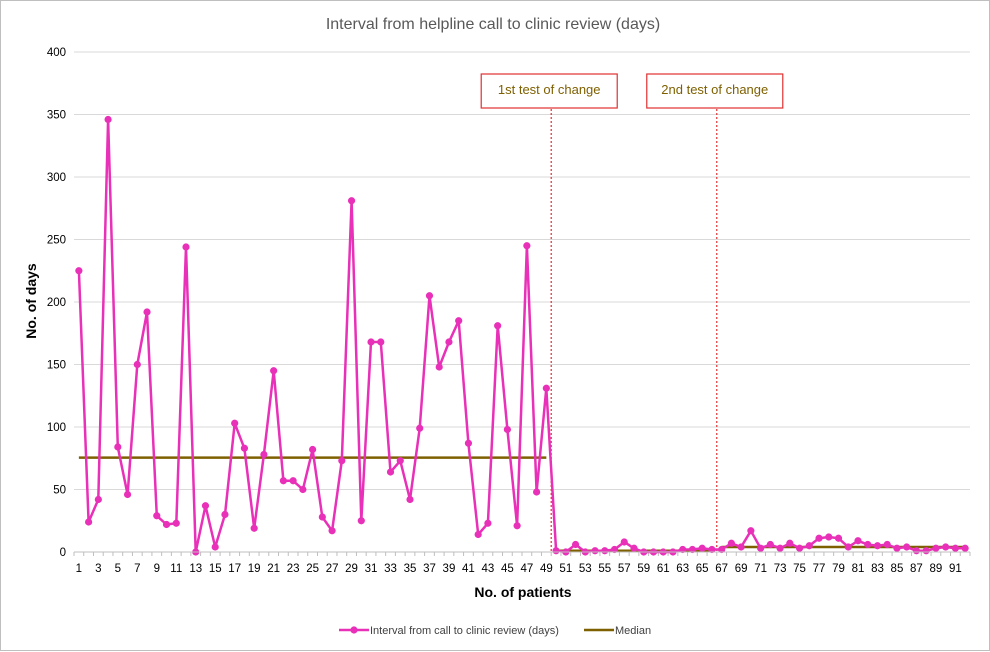 The image size is (990, 652). What do you see at coordinates (838, 569) in the screenshot?
I see `x-tick-label: 79` at bounding box center [838, 569].